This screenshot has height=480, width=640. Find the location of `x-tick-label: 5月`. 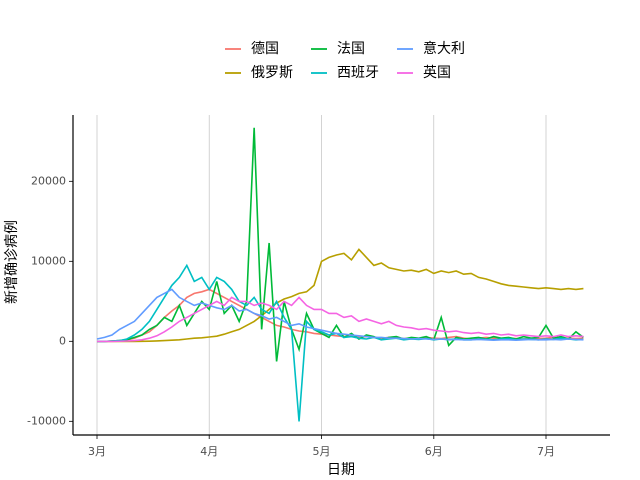

x-tick-label: 5月 is located at coordinates (322, 451).